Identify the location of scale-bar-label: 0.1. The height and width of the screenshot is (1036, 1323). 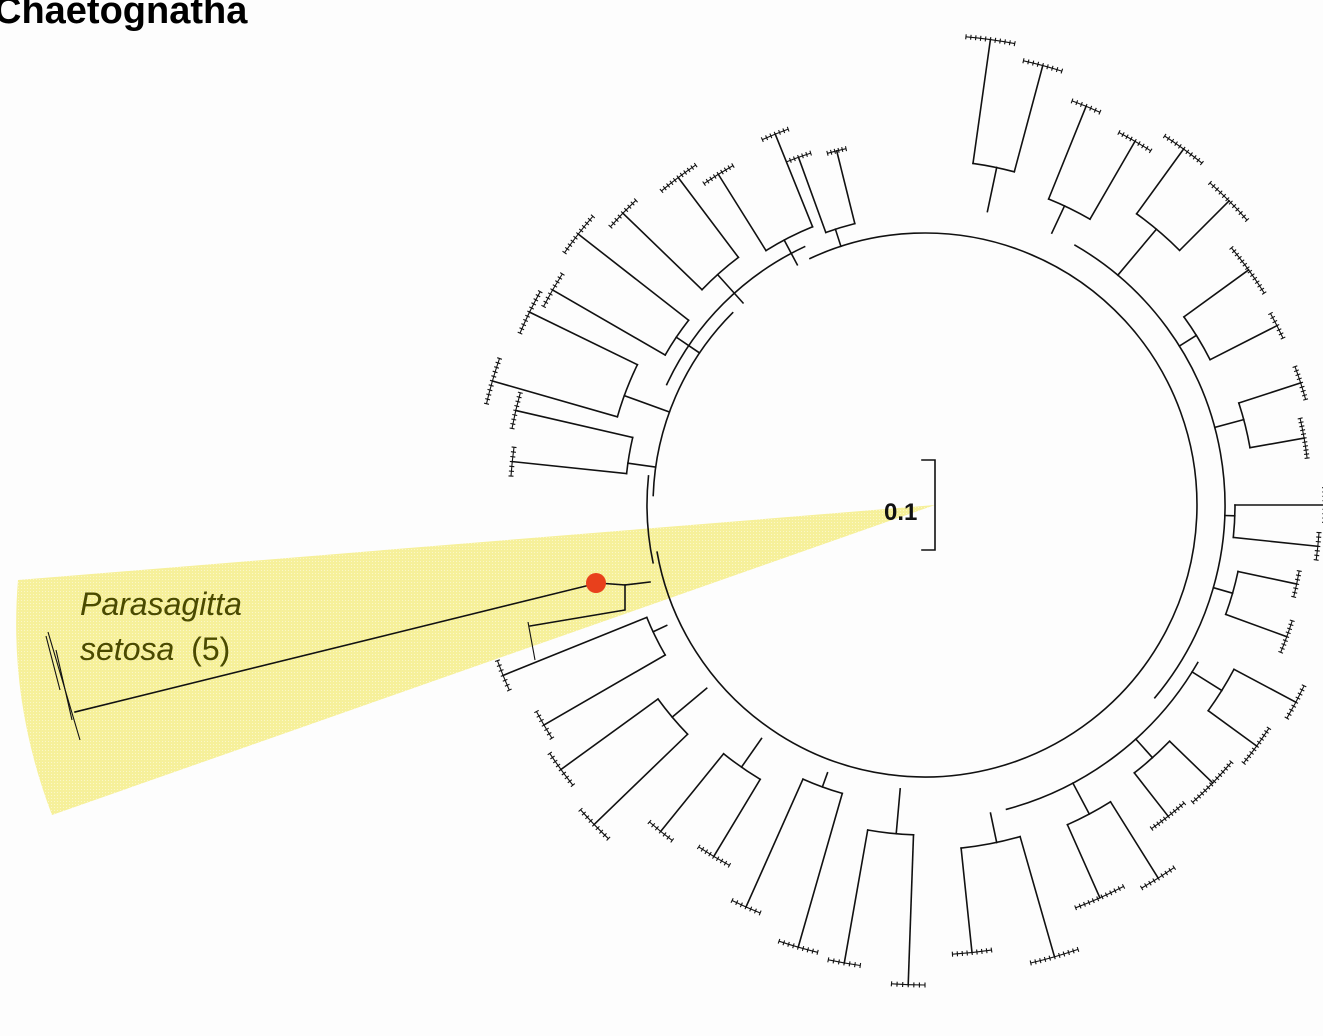
(900, 512).